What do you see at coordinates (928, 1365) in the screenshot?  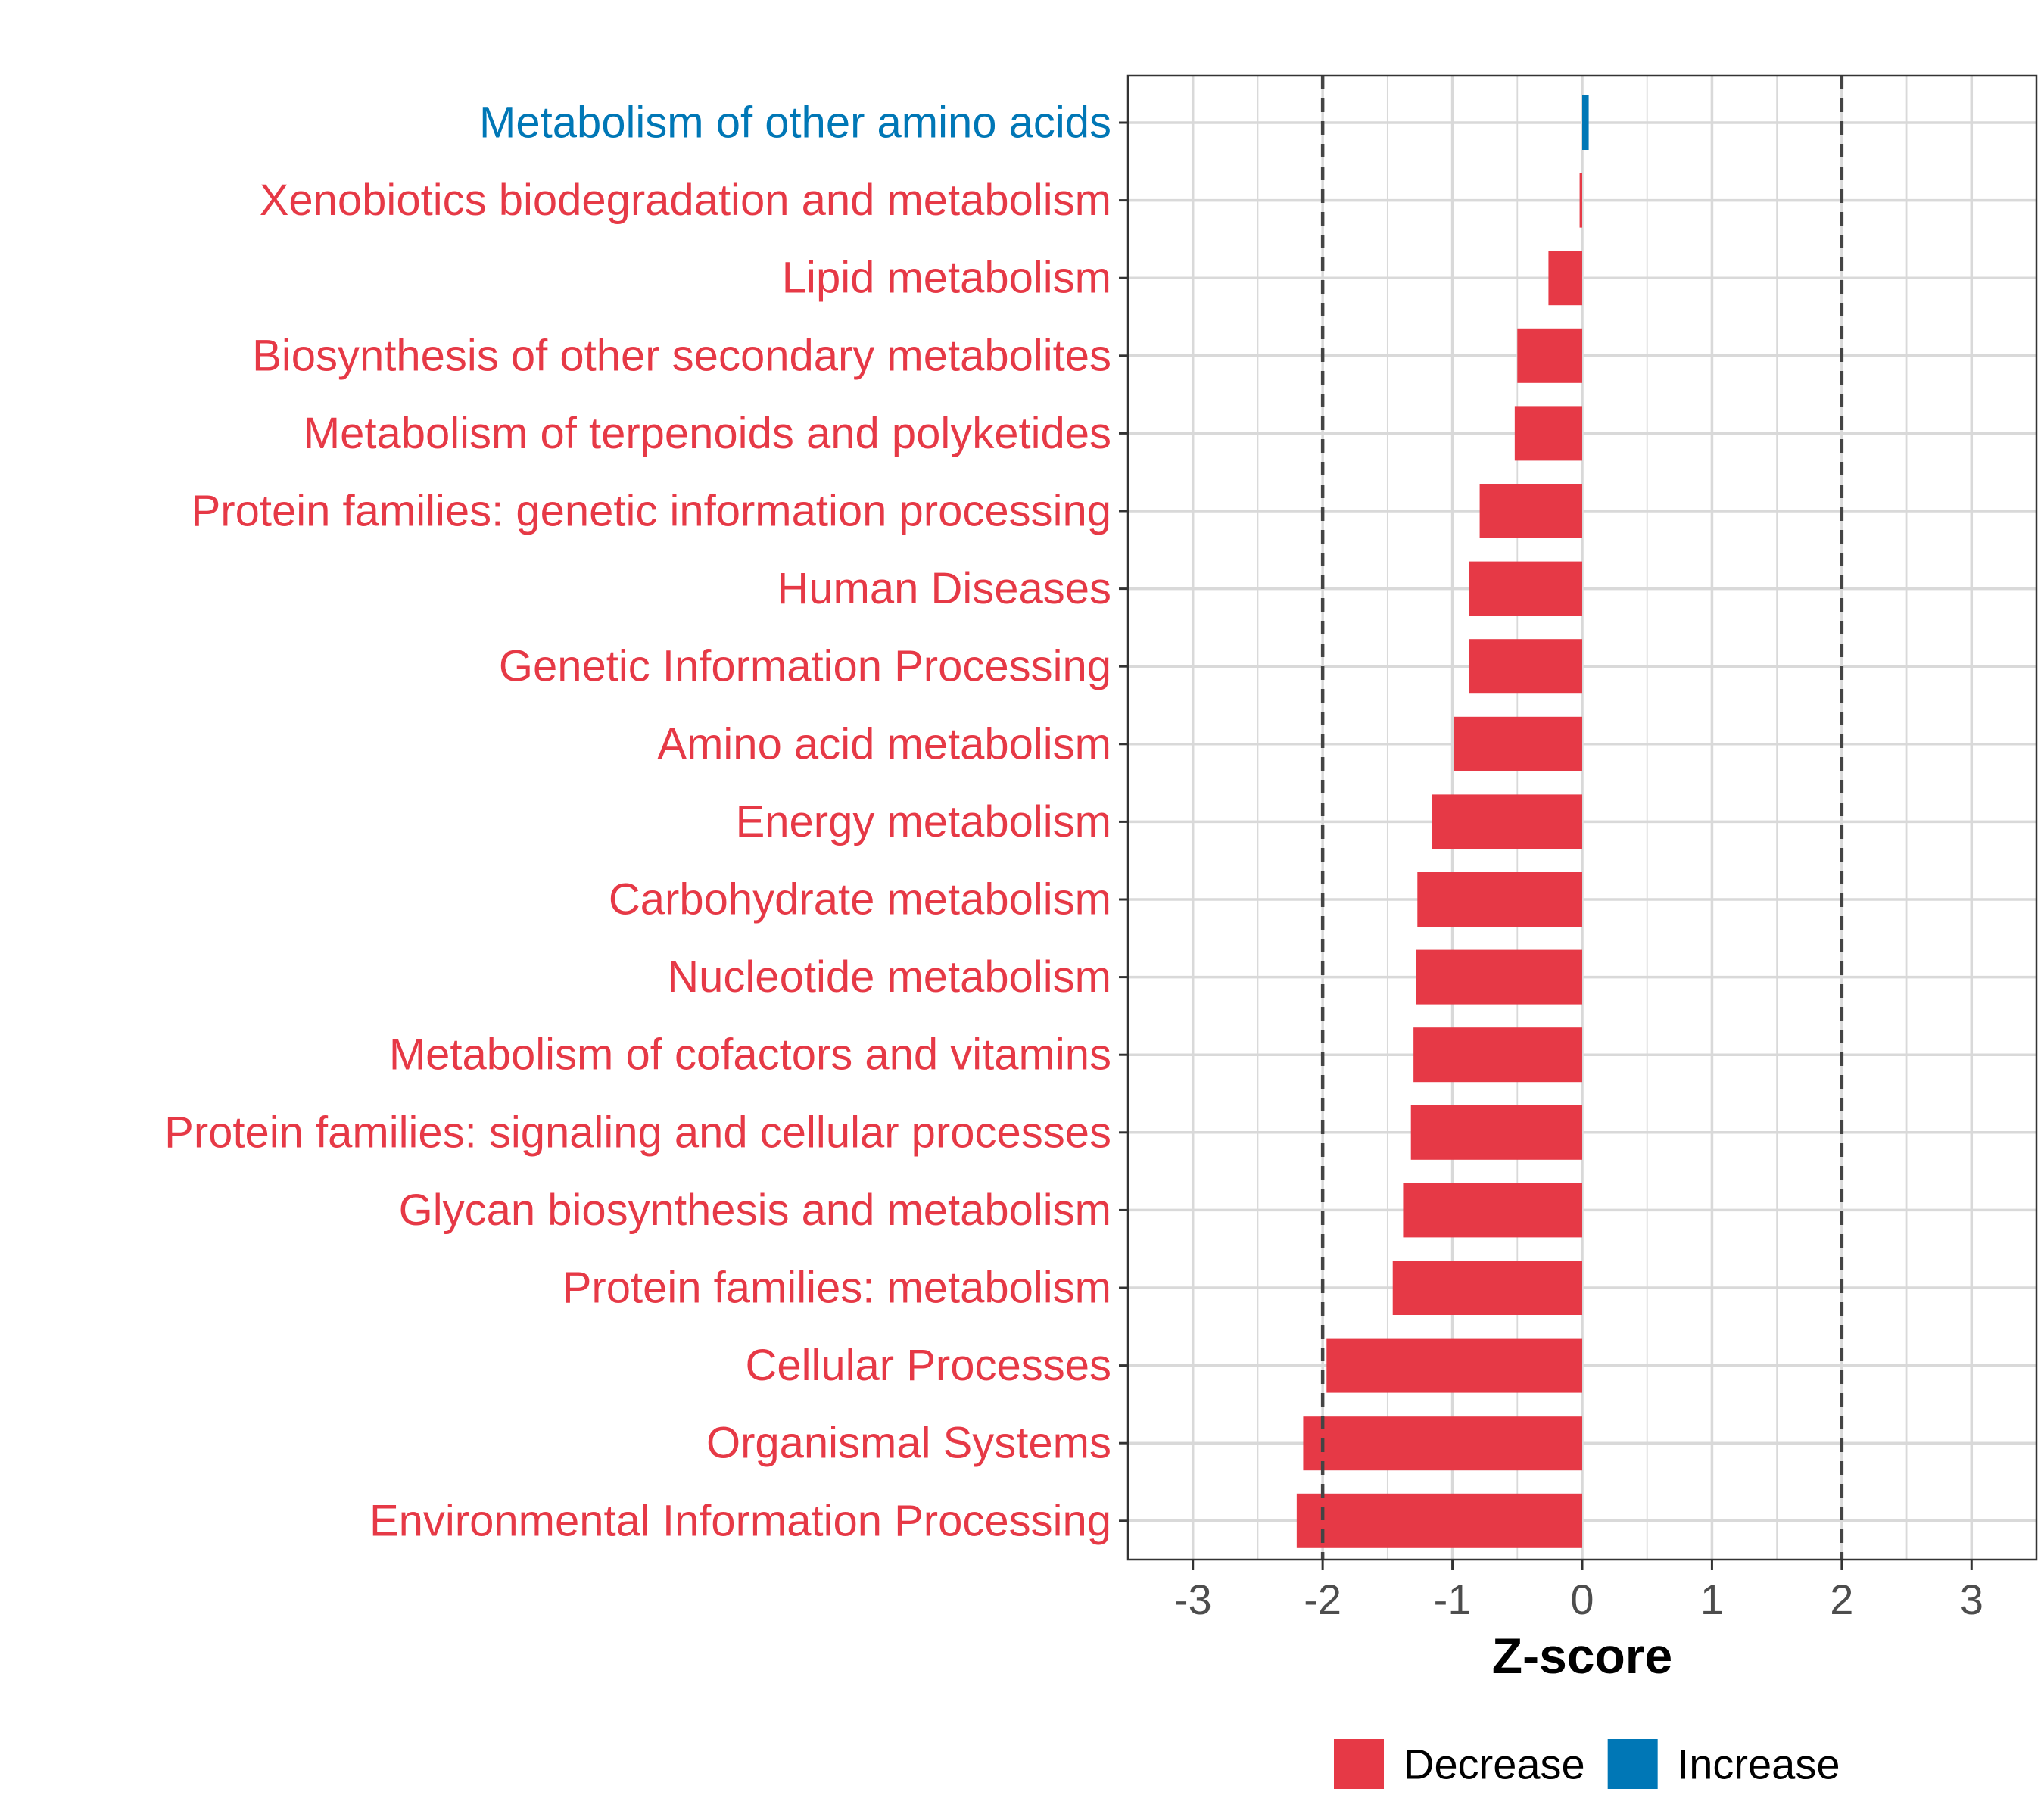 I see `category-label: Cellular Processes` at bounding box center [928, 1365].